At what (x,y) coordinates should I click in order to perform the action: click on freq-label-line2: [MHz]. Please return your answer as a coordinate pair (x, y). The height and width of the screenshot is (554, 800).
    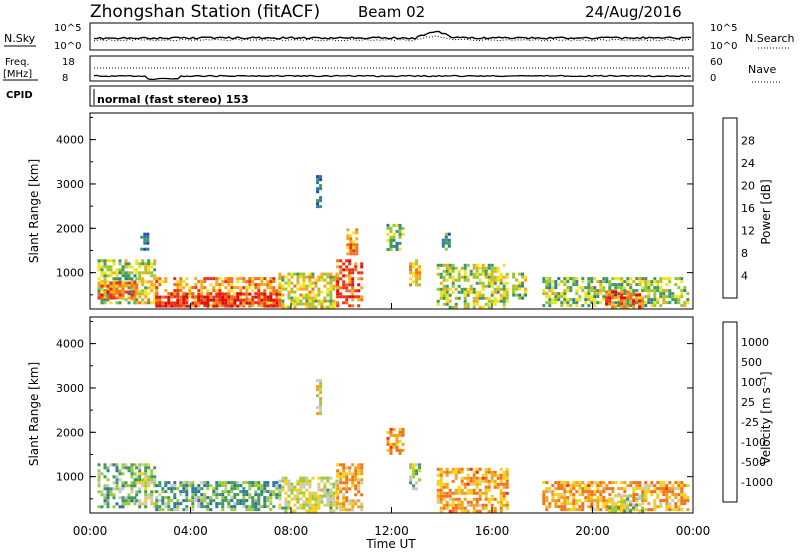
    Looking at the image, I should click on (17, 74).